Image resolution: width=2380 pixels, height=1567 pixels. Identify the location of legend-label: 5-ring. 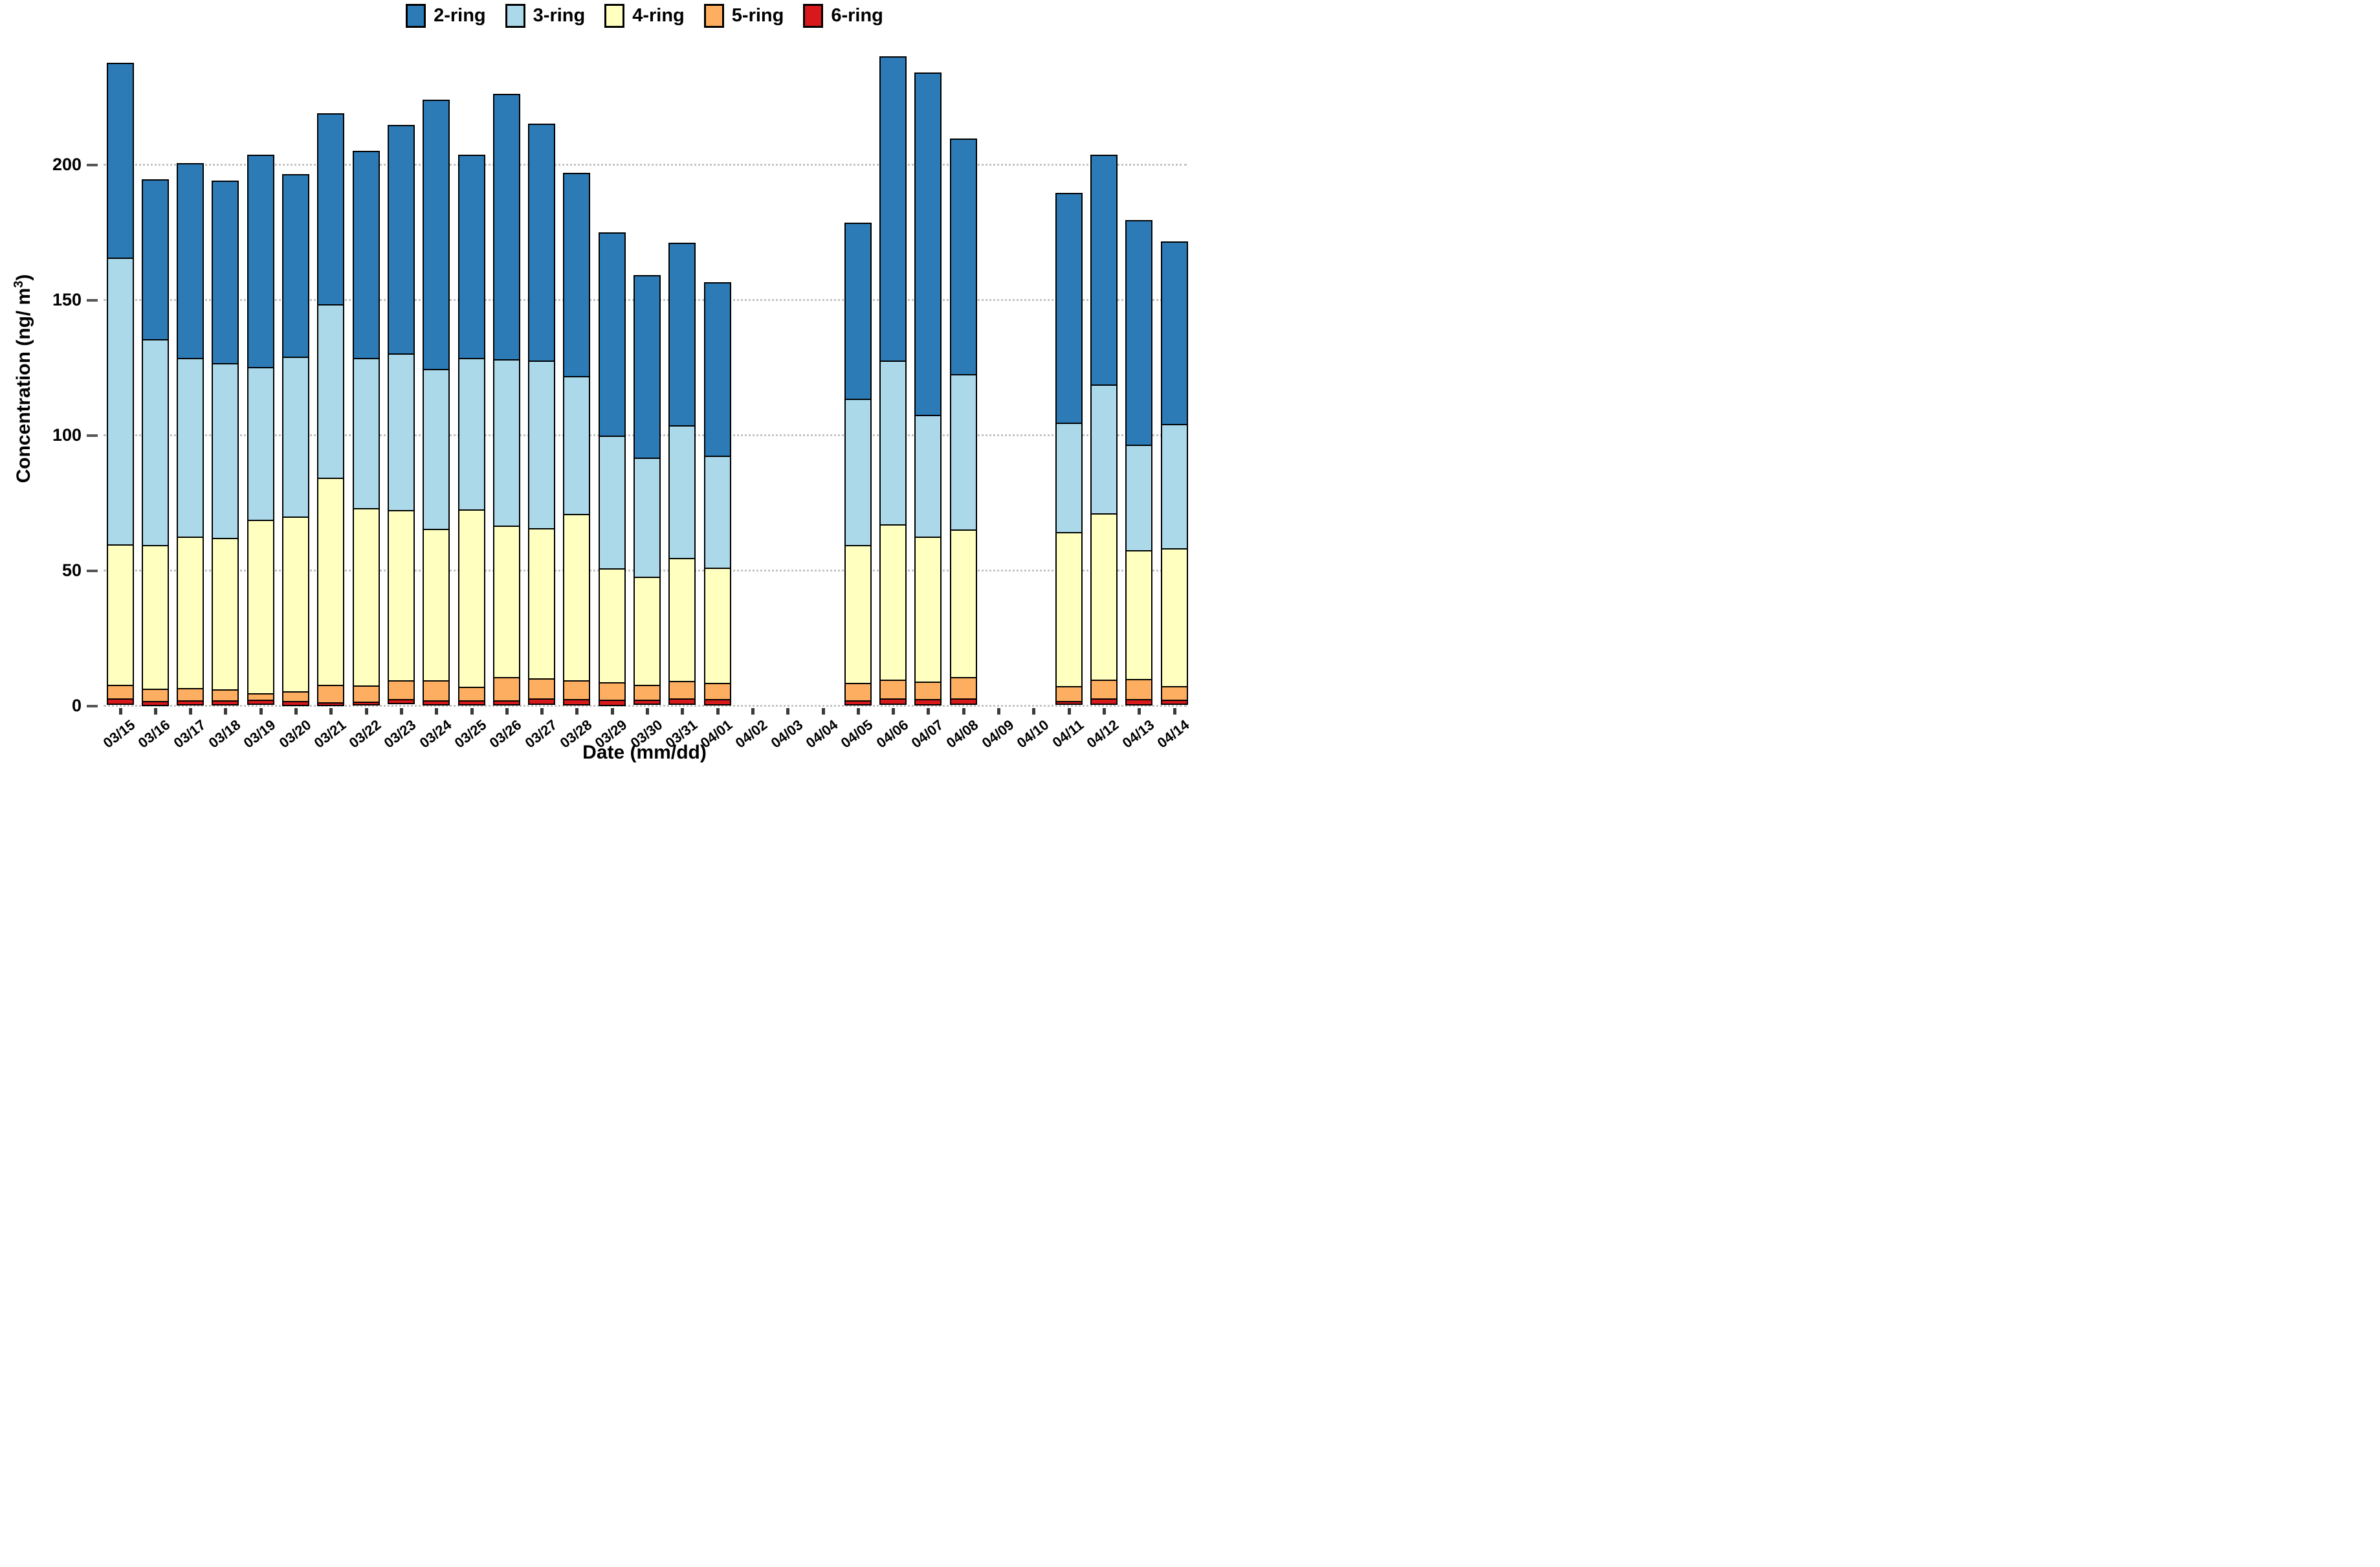
(757, 15).